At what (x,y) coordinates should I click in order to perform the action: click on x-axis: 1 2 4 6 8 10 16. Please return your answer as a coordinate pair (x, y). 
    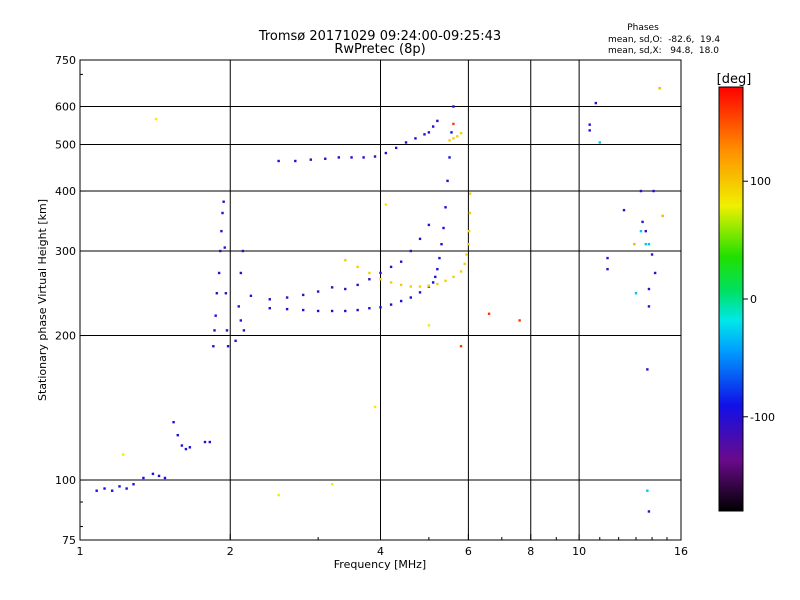
    Looking at the image, I should click on (382, 546).